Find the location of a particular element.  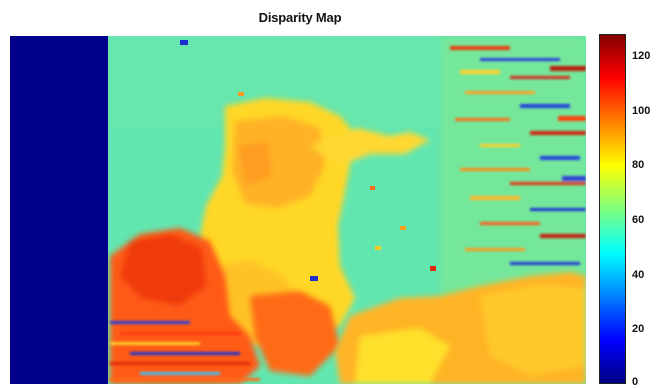

colorbar-tick-label: 0 is located at coordinates (635, 382).